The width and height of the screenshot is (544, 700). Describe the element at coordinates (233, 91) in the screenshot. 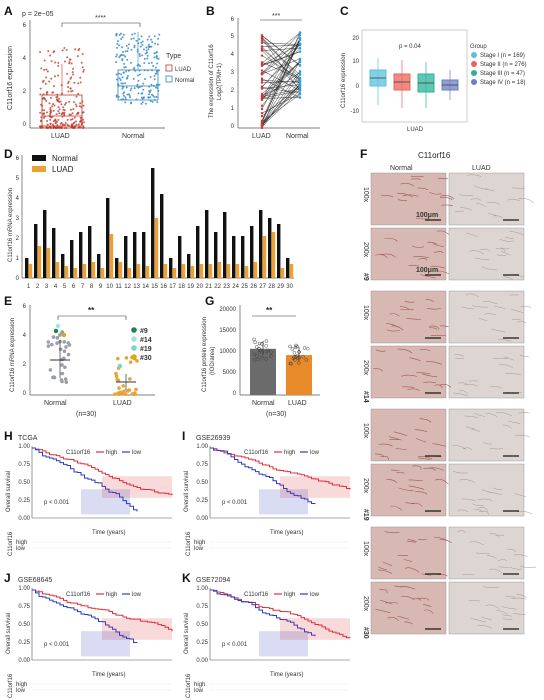

I see `panel-b-ytick: 2` at that location.